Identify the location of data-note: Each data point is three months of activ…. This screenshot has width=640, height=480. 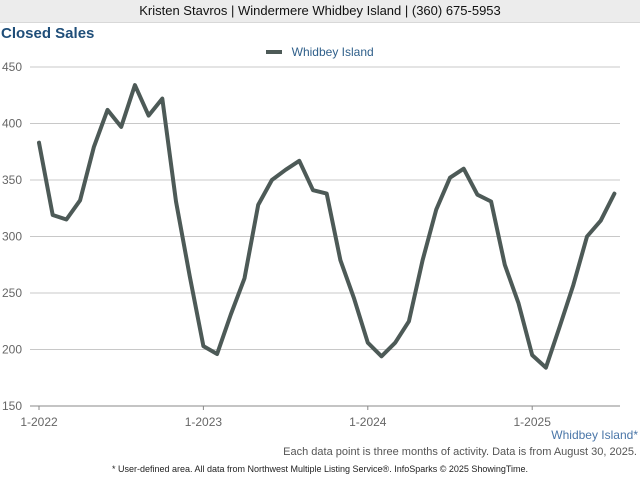
(460, 452).